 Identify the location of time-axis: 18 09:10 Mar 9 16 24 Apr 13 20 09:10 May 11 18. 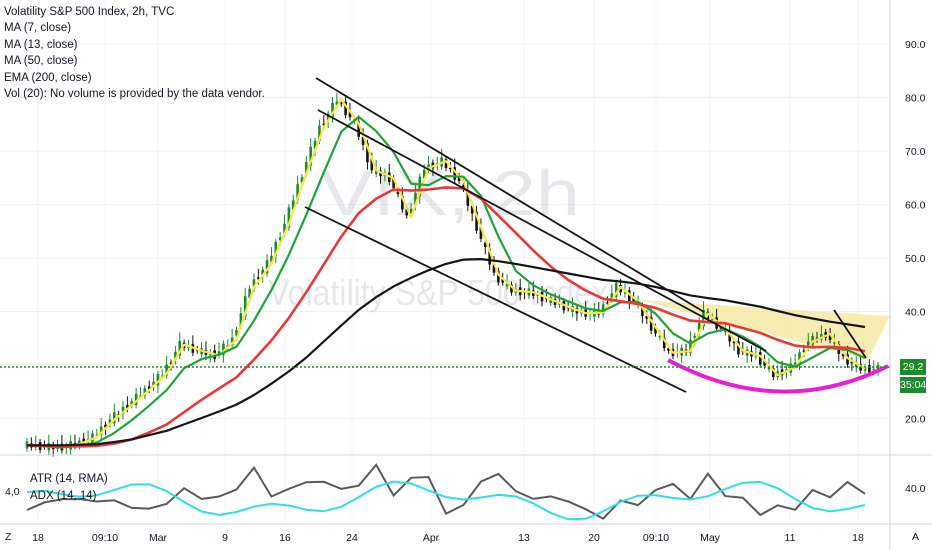
(448, 538).